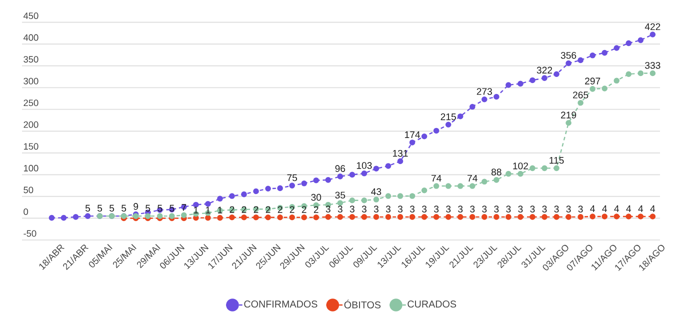 The image size is (680, 330). What do you see at coordinates (400, 153) in the screenshot?
I see `data-label: 131` at bounding box center [400, 153].